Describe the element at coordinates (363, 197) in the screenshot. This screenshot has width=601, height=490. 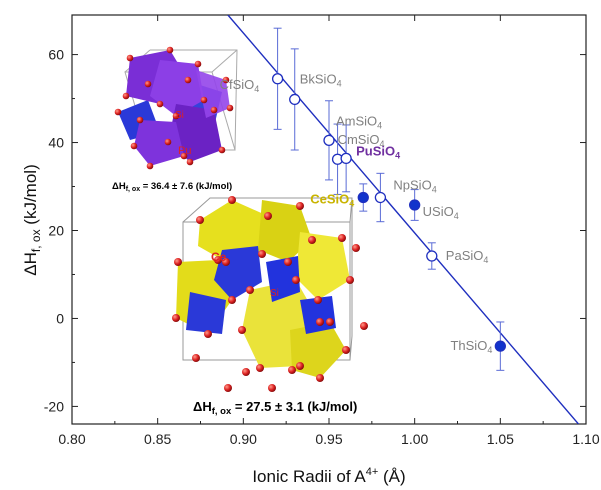
I see `data-point-cesio` at that location.